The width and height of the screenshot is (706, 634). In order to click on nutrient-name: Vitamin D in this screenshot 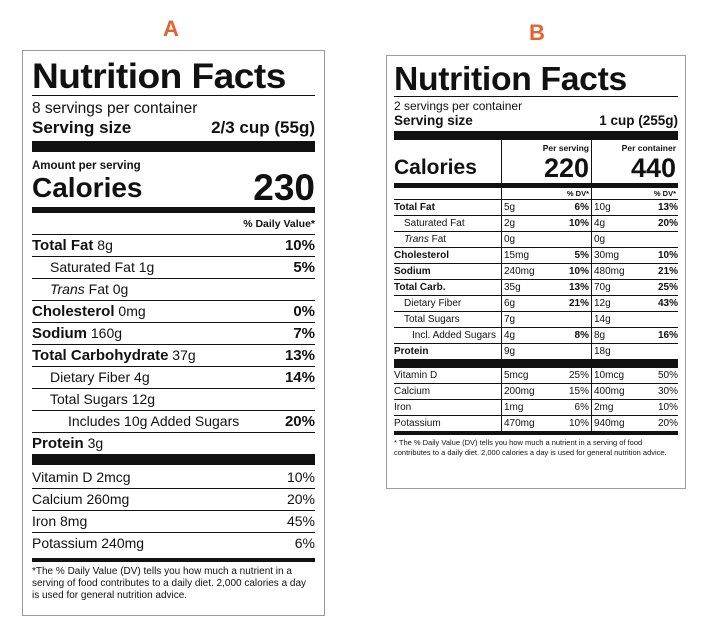, I will do `click(416, 375)`.